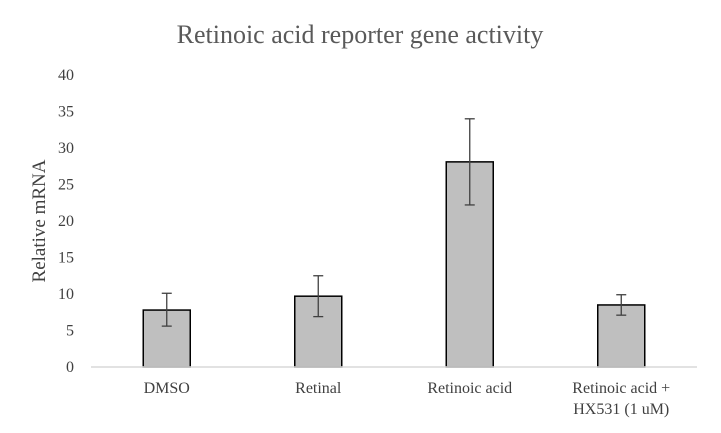 The width and height of the screenshot is (721, 433). What do you see at coordinates (39, 220) in the screenshot?
I see `y-axis-label: Relative mRNA` at bounding box center [39, 220].